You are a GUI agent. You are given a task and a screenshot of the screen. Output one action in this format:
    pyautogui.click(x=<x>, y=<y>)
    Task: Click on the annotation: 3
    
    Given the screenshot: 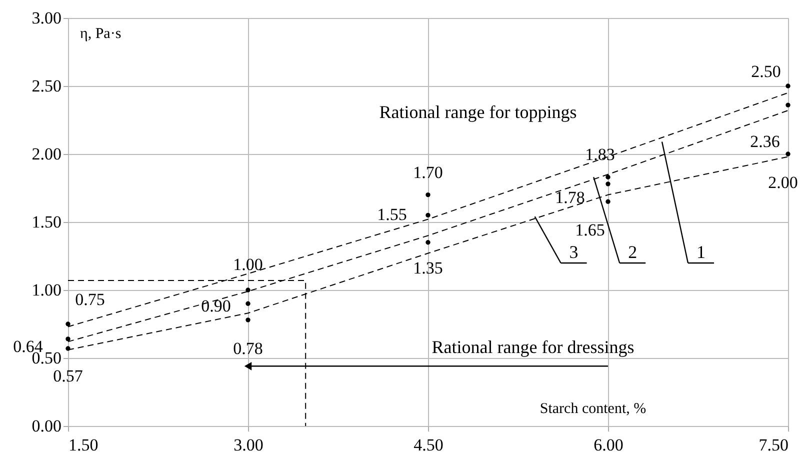 What is the action you would take?
    pyautogui.click(x=573, y=252)
    